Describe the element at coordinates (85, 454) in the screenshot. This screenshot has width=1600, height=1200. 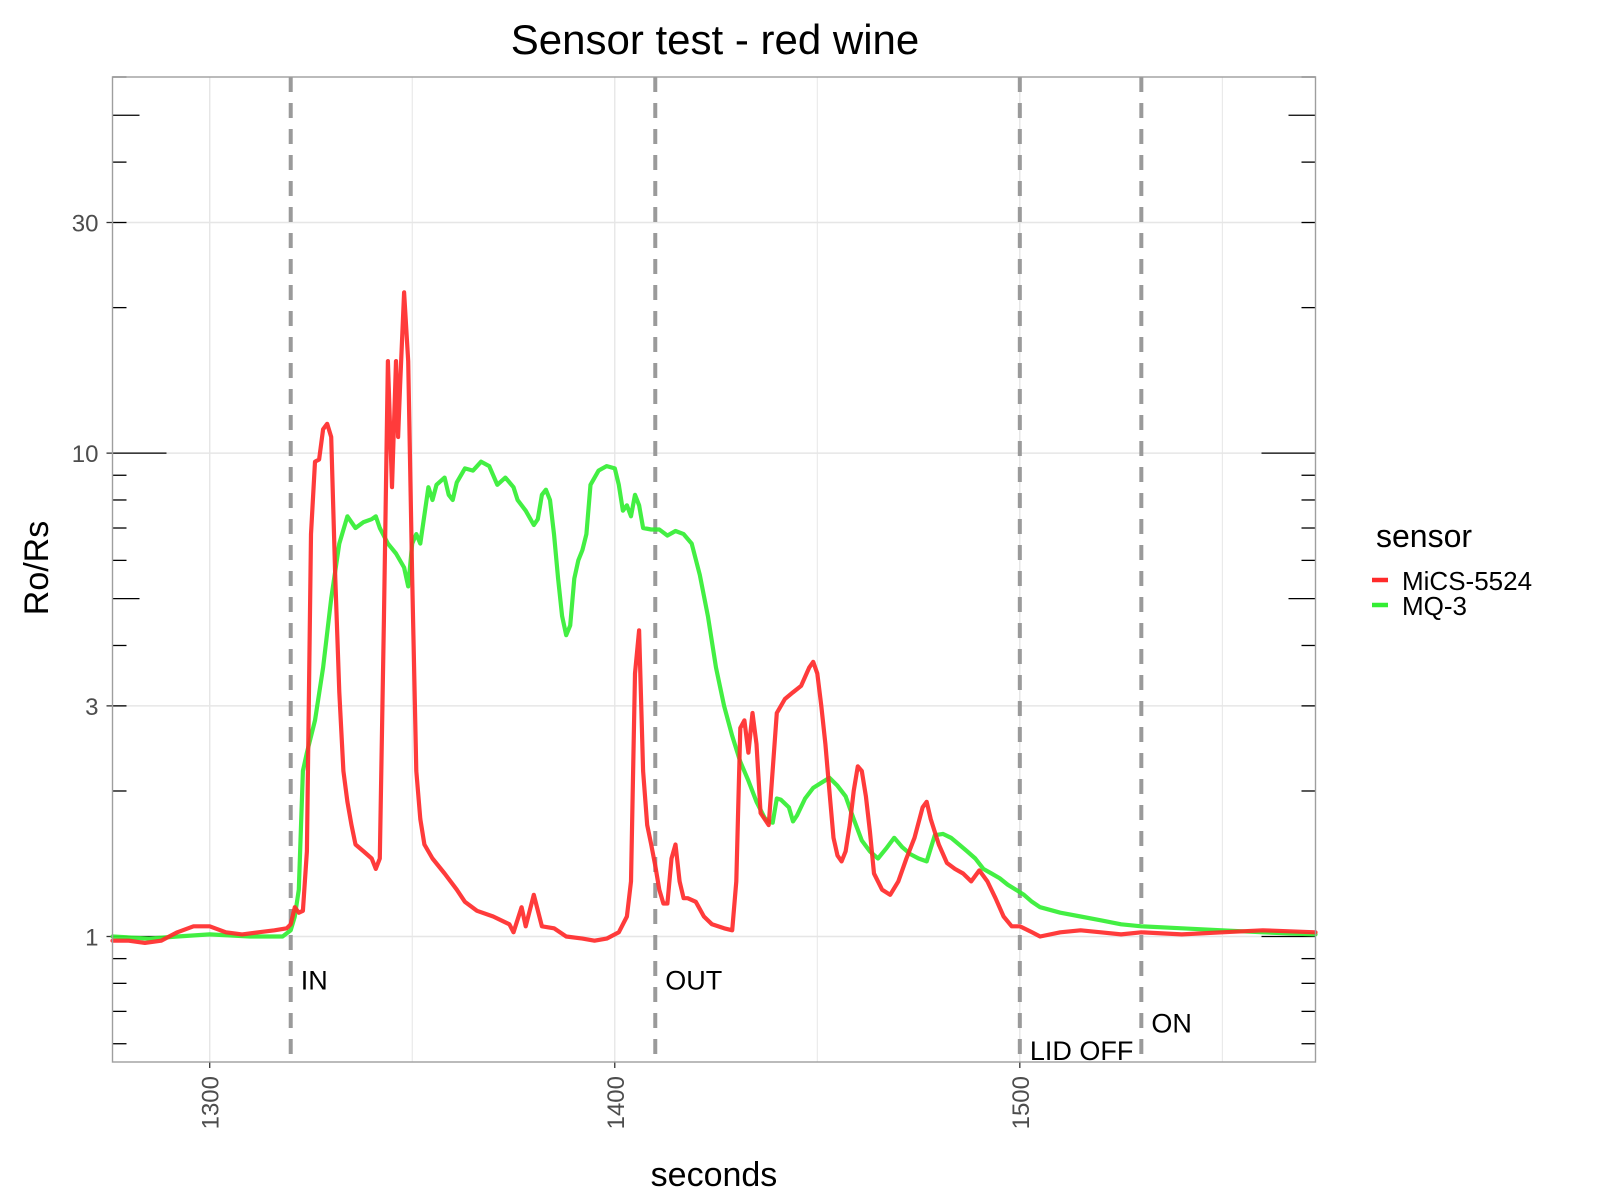
I see `y-tick-label: 10` at that location.